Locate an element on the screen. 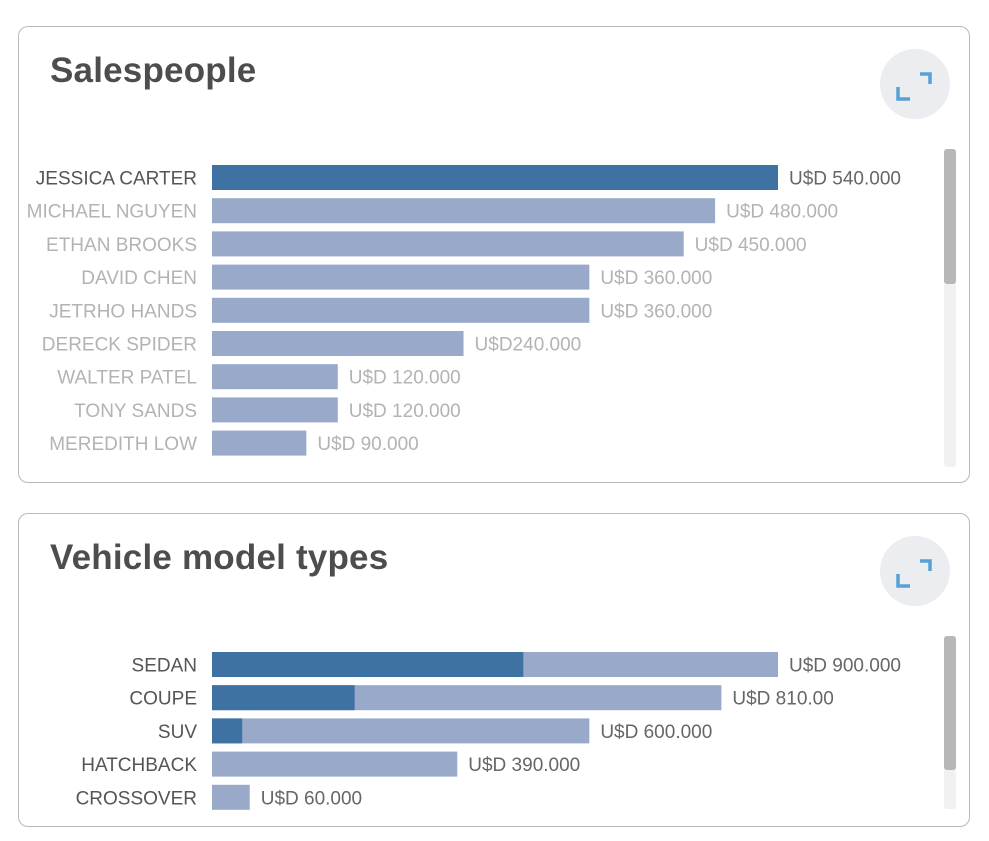 This screenshot has height=841, width=989. category-label: JESSICA CARTER is located at coordinates (116, 179).